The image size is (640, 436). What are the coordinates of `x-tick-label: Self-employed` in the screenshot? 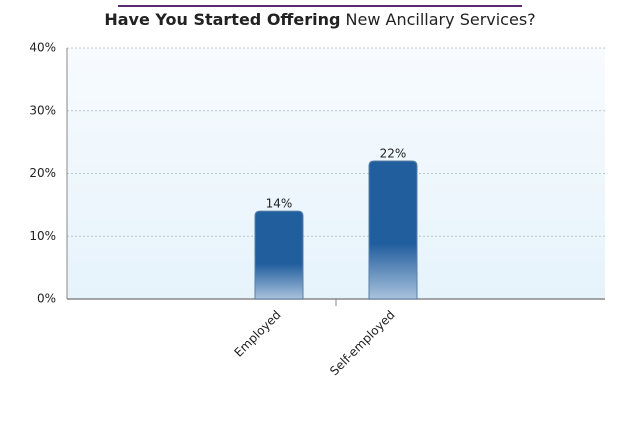 It's located at (362, 343).